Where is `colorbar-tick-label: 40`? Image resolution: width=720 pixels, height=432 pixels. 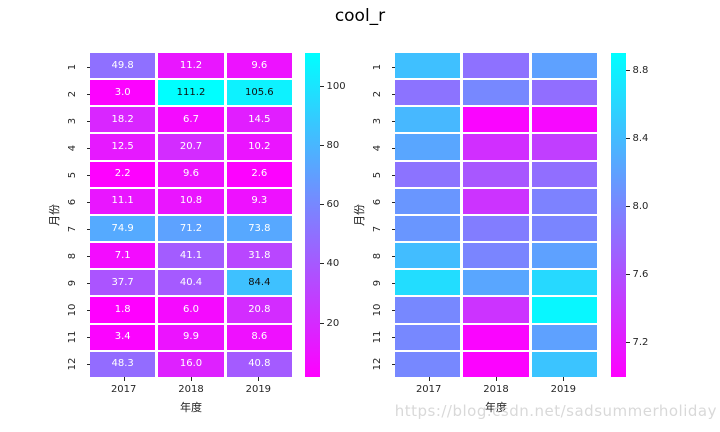 colorbar-tick-label: 40 is located at coordinates (333, 264).